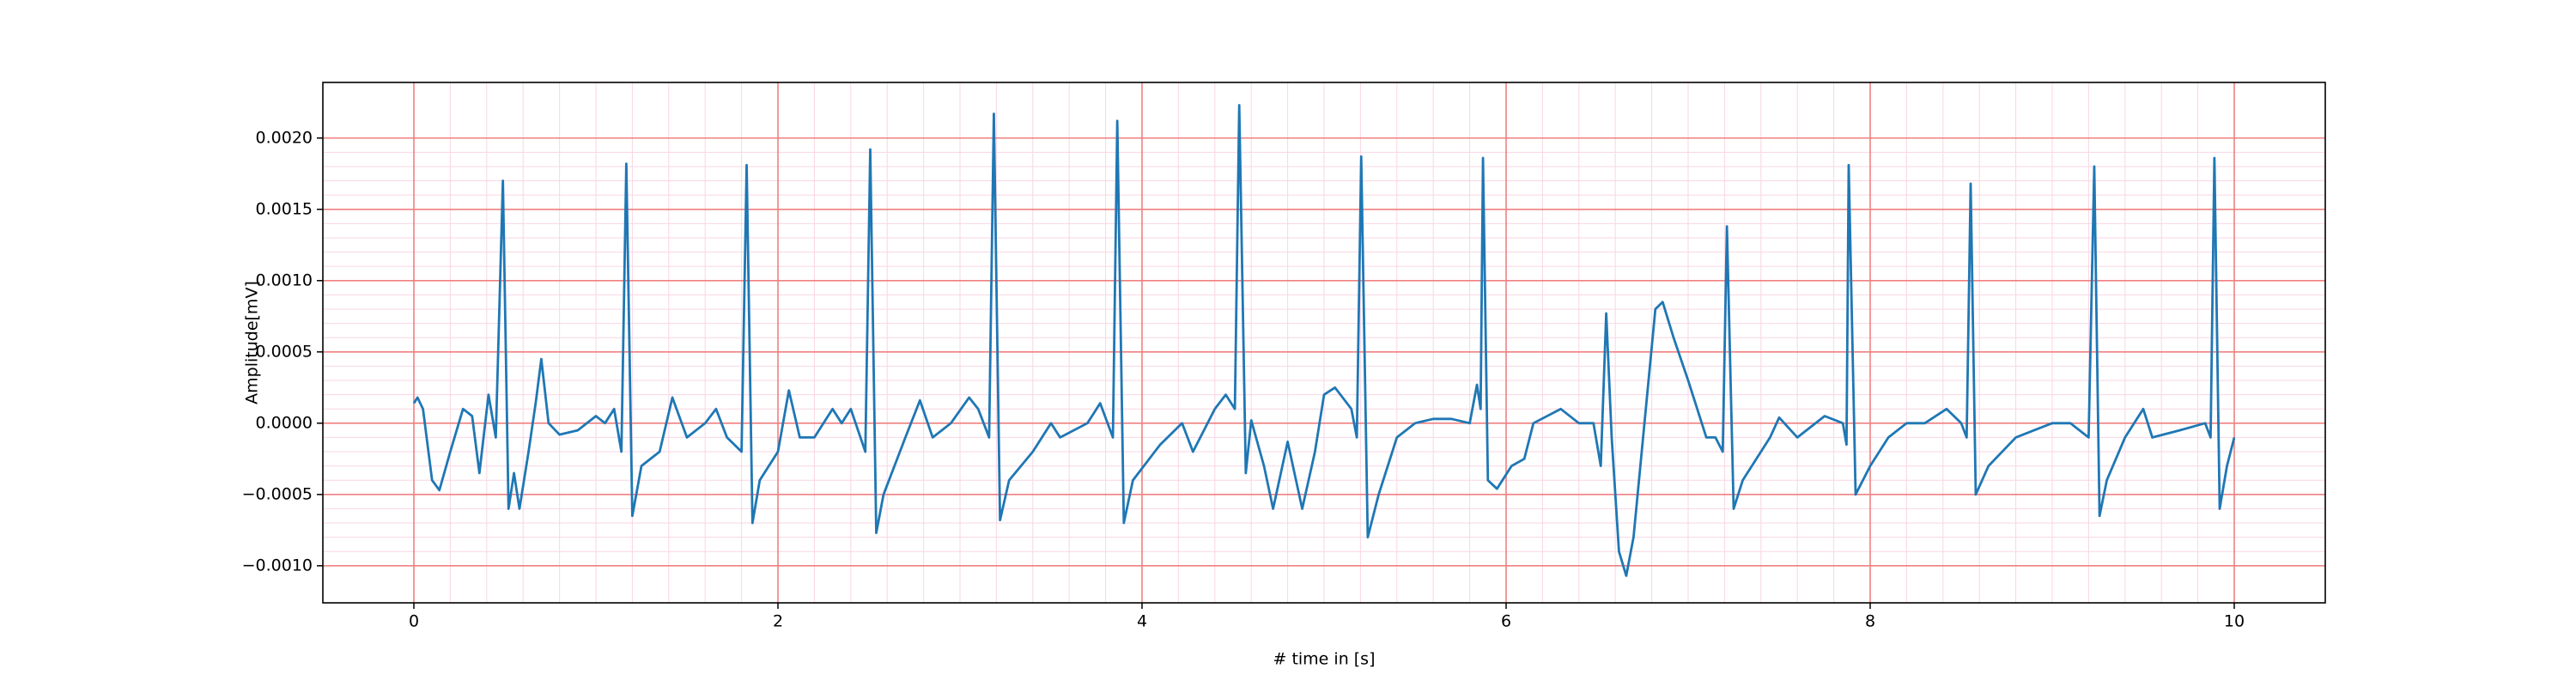 The image size is (2576, 687). I want to click on y-tick-label: 0.0010, so click(284, 280).